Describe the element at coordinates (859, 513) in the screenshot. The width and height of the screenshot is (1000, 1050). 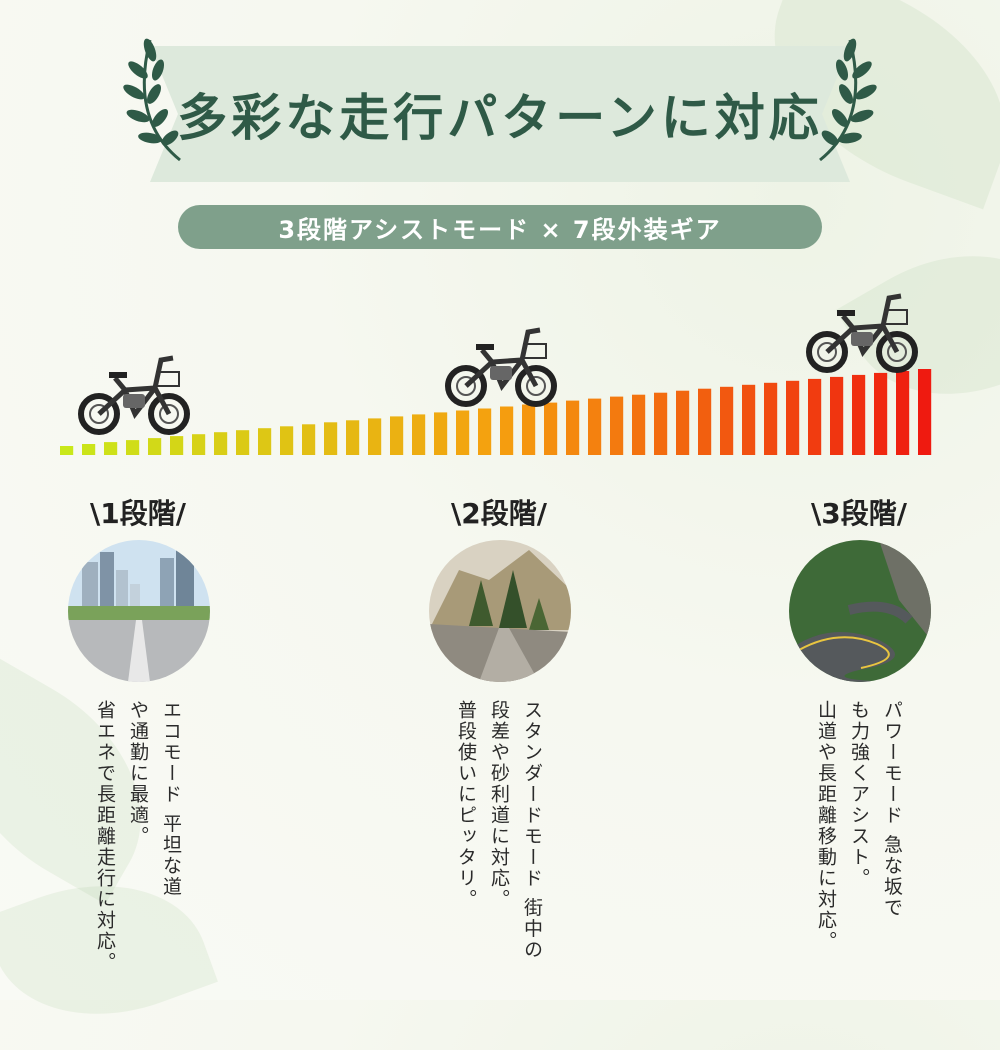
I see `level-3-label: \3段階/` at that location.